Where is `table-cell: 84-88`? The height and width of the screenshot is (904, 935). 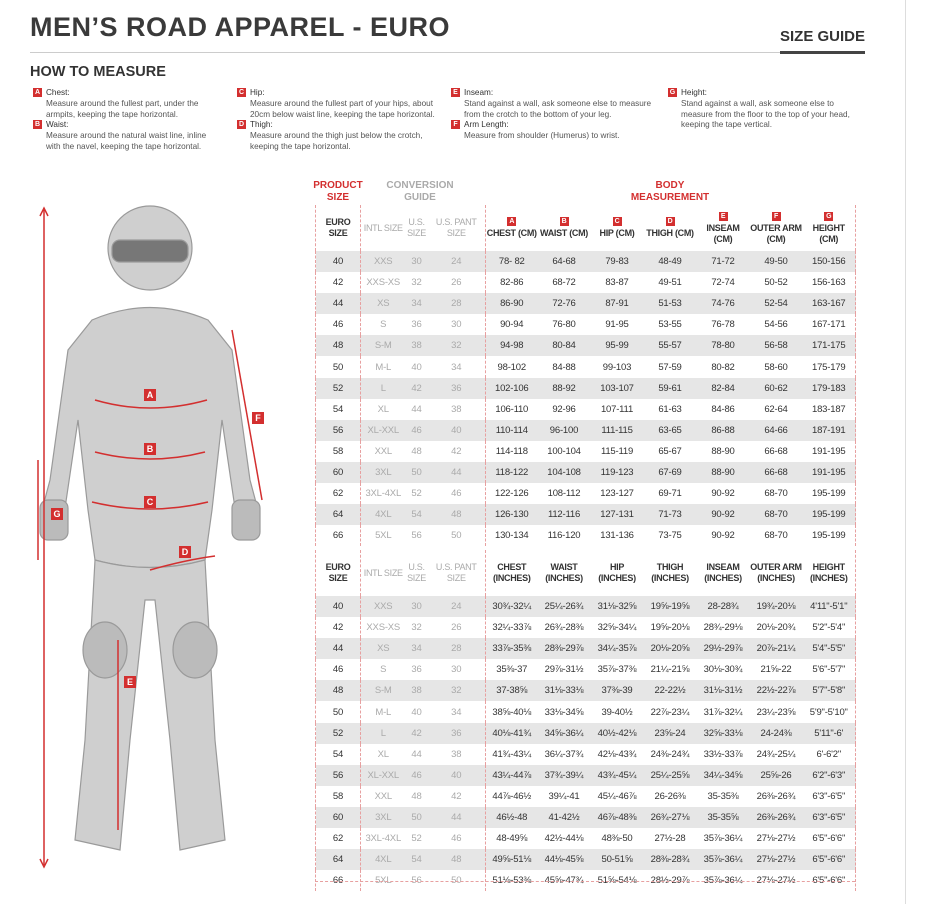 table-cell: 84-88 is located at coordinates (564, 367).